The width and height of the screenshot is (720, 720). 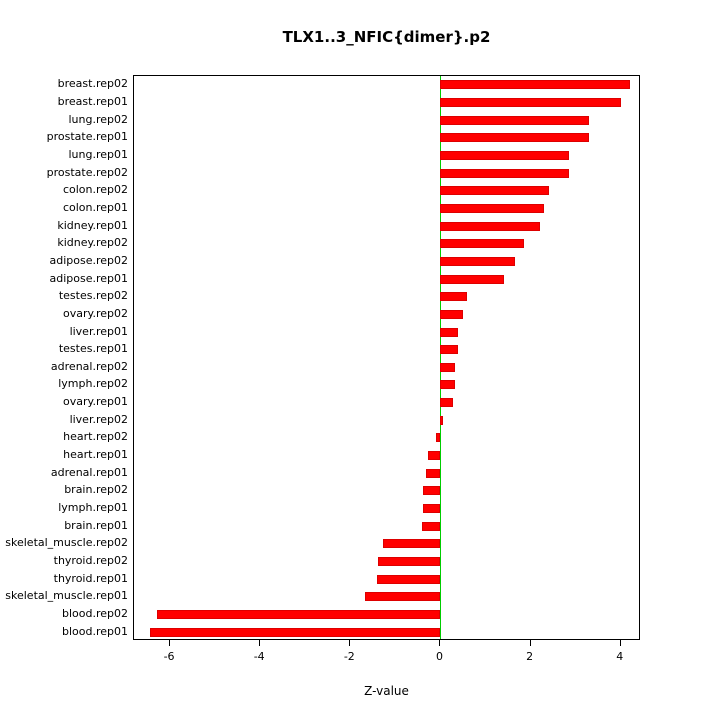 What do you see at coordinates (66, 543) in the screenshot?
I see `category-label: skeletal_muscle.rep02` at bounding box center [66, 543].